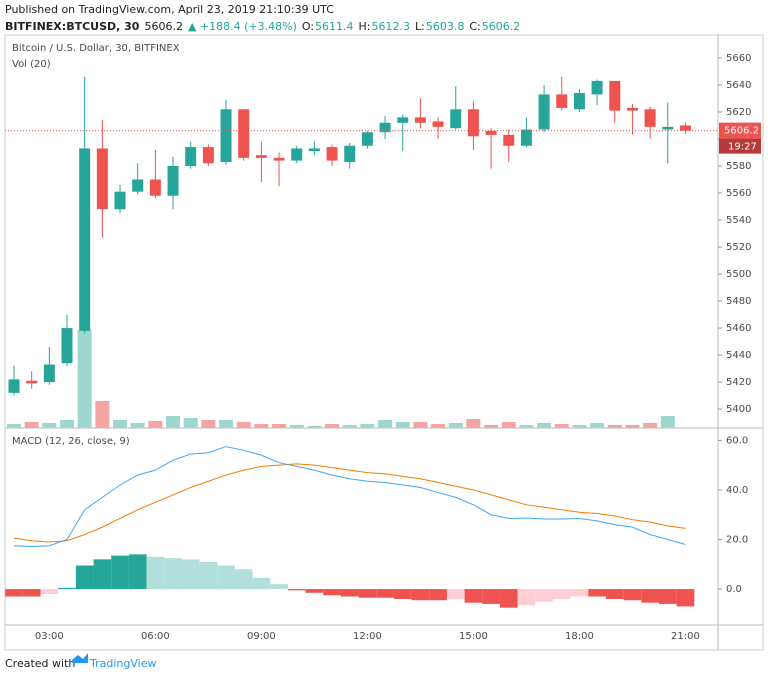 This screenshot has height=682, width=768. What do you see at coordinates (738, 112) in the screenshot?
I see `y-tick-label: 5620` at bounding box center [738, 112].